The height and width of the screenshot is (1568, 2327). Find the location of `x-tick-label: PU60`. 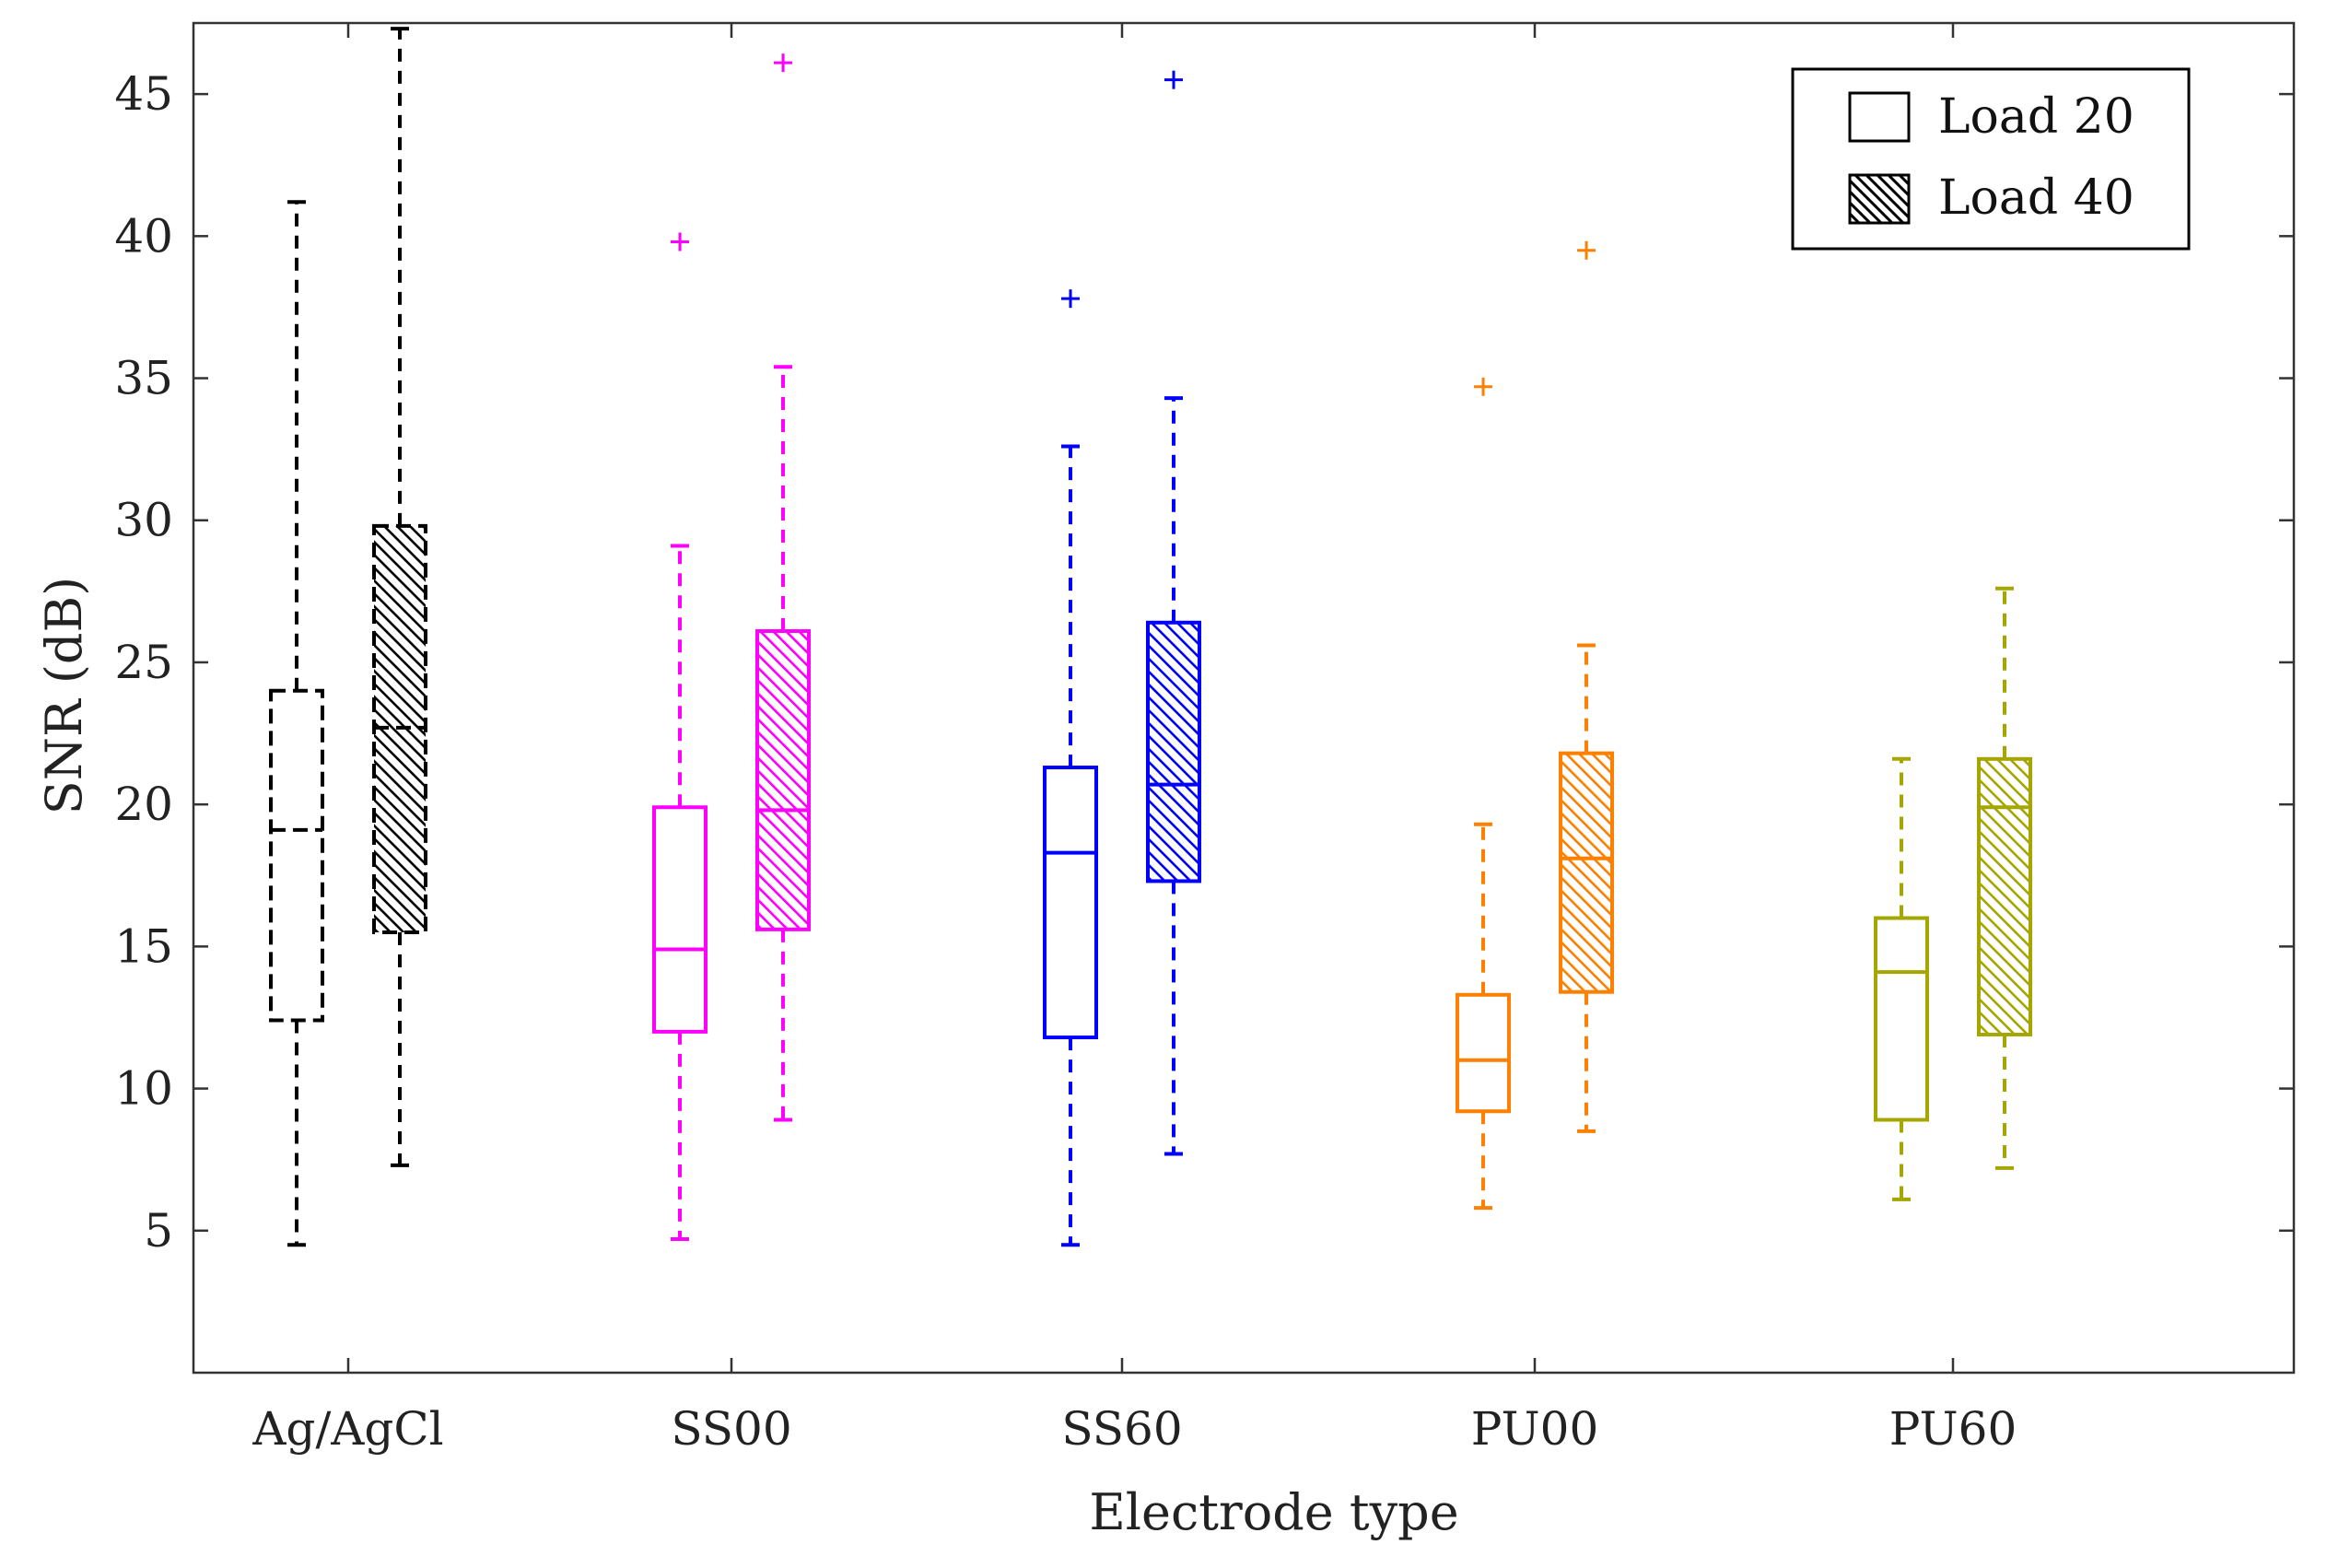

x-tick-label: PU60 is located at coordinates (1953, 1429).